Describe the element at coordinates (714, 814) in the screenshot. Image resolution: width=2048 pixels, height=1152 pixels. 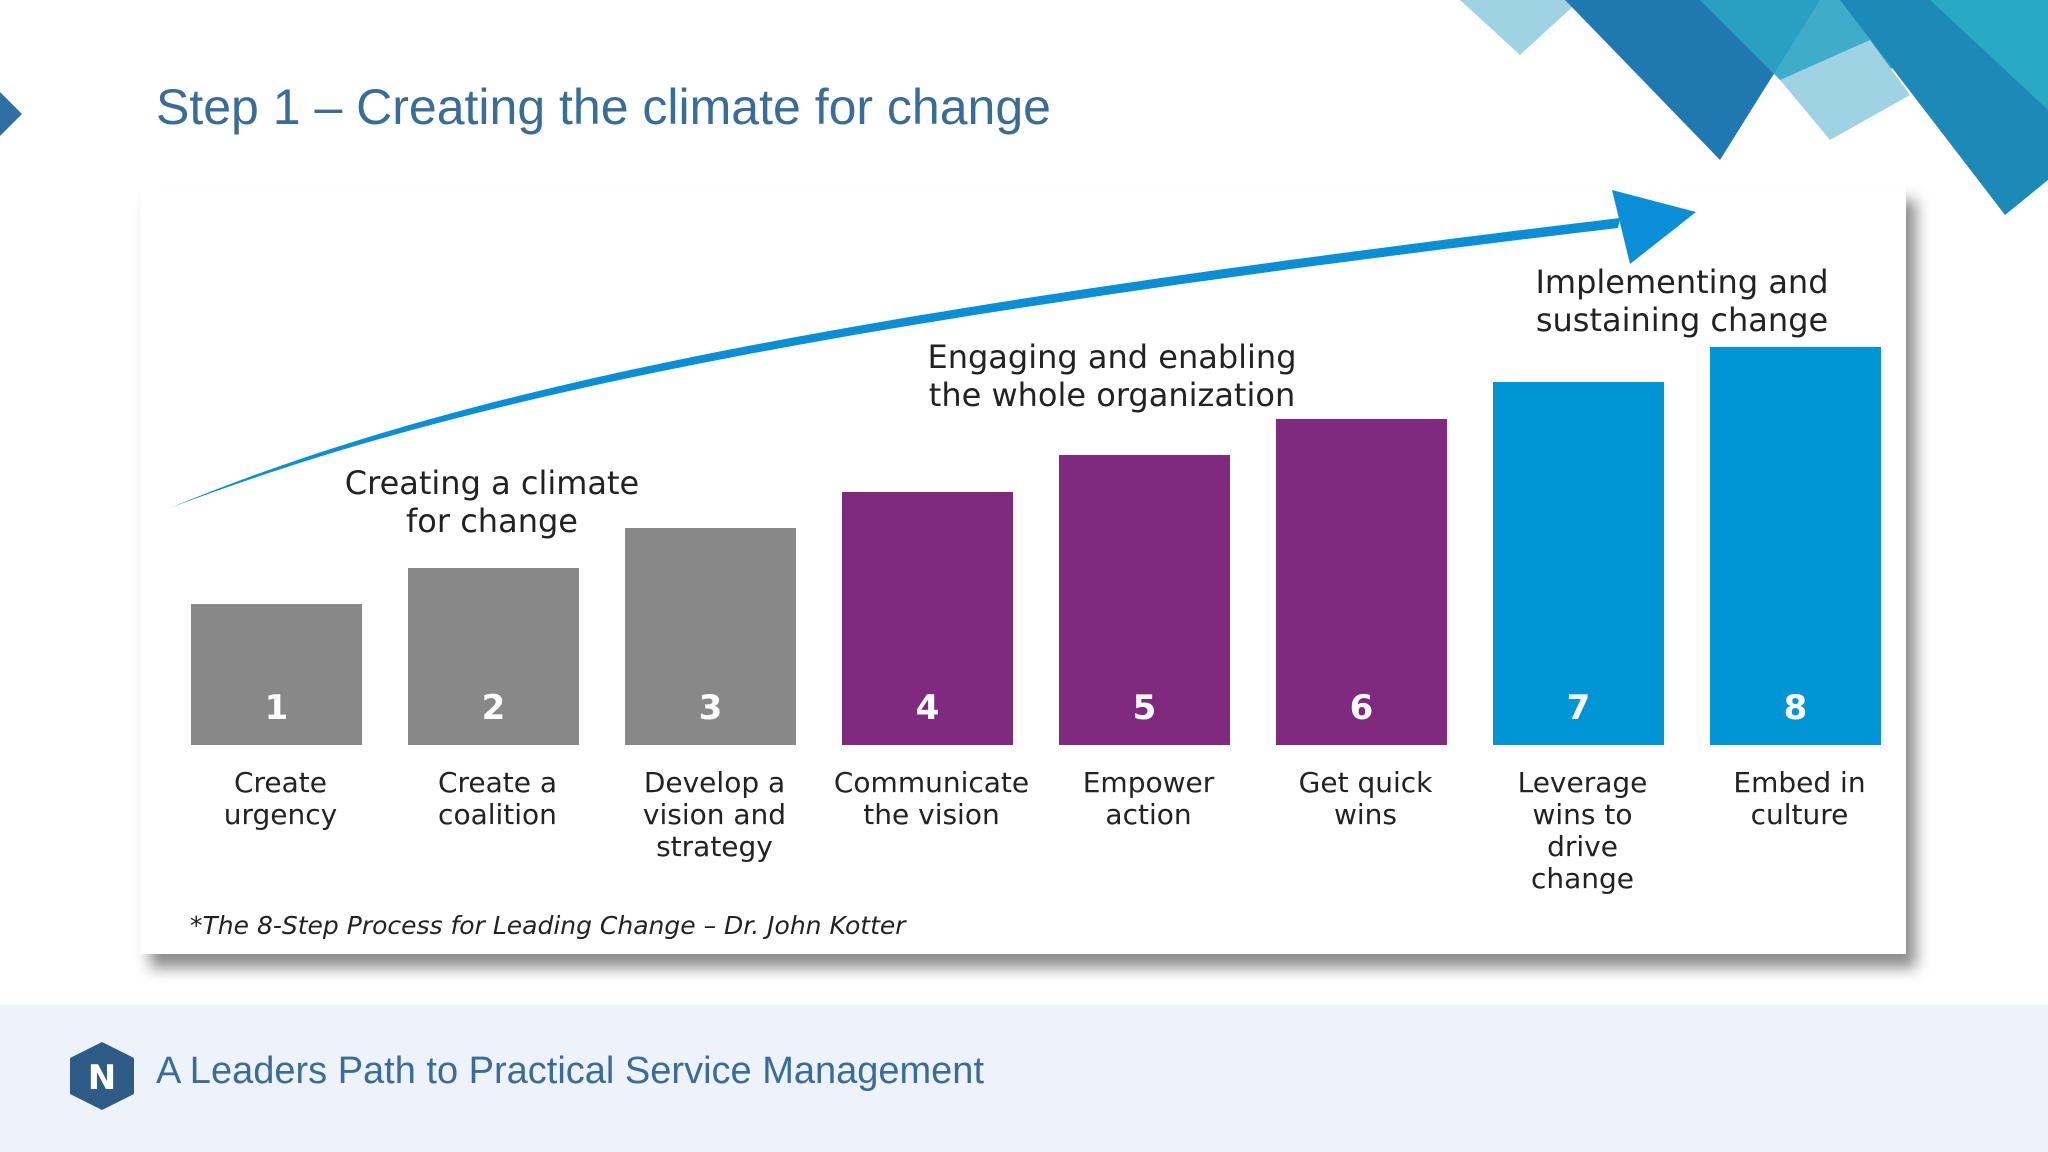
I see `step-label-3: Develop a vision and strategy` at that location.